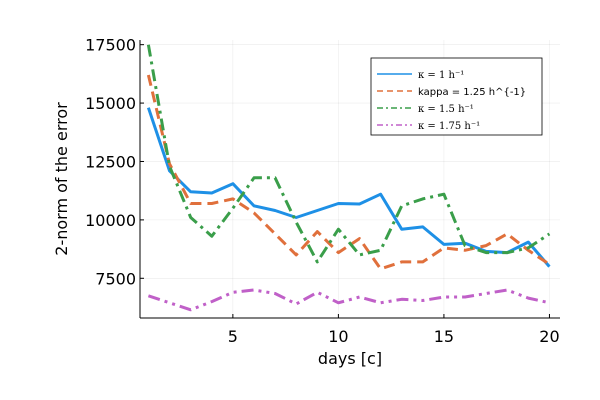 The image size is (600, 400). What do you see at coordinates (233, 336) in the screenshot?
I see `x-tick-label: 5` at bounding box center [233, 336].